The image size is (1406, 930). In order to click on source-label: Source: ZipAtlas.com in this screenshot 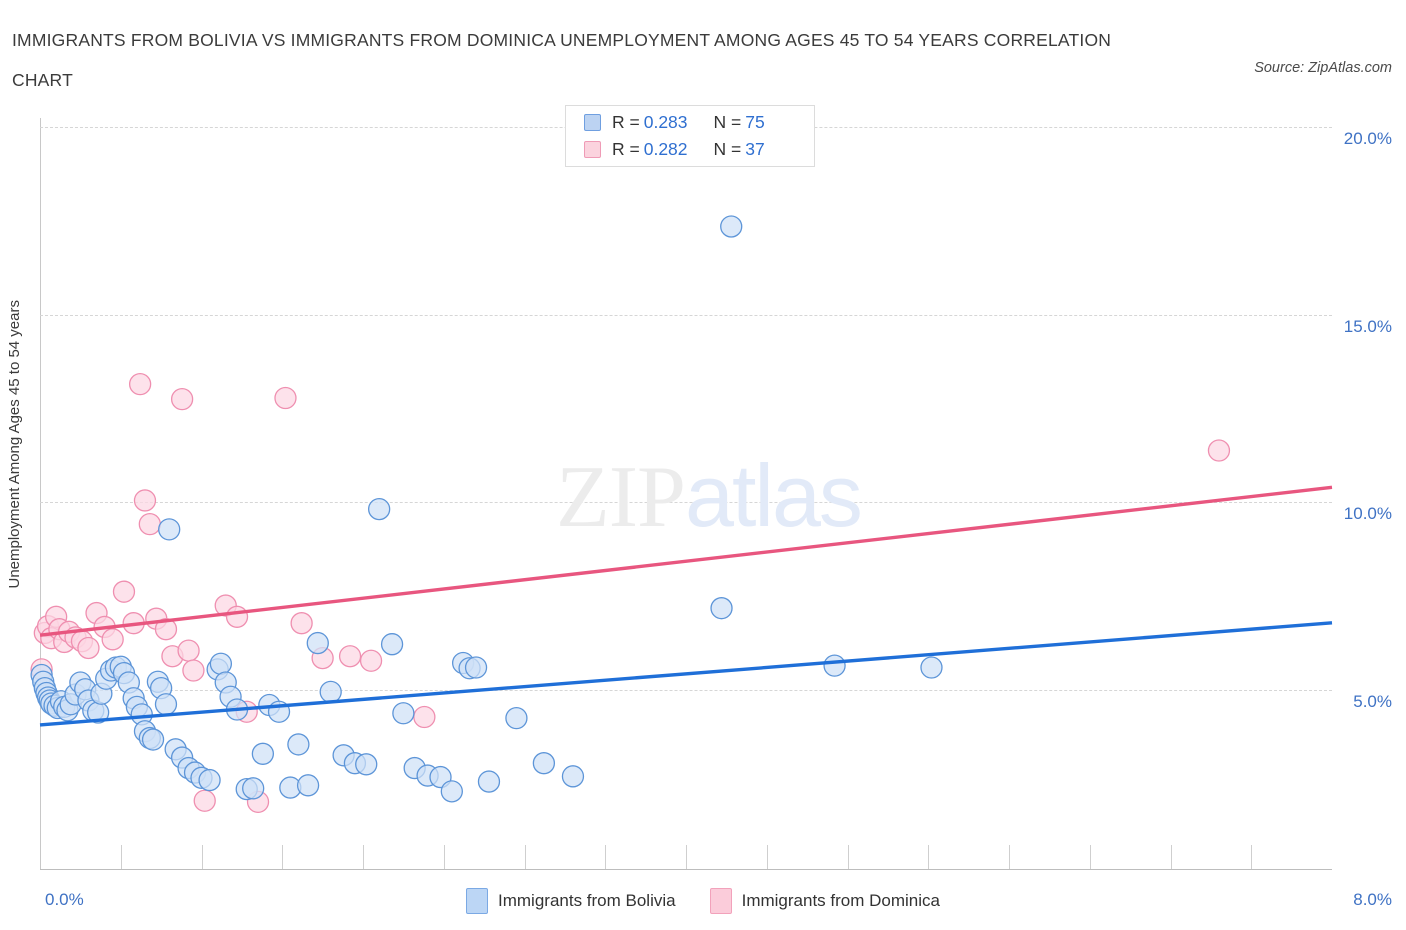, I will do `click(1323, 68)`.